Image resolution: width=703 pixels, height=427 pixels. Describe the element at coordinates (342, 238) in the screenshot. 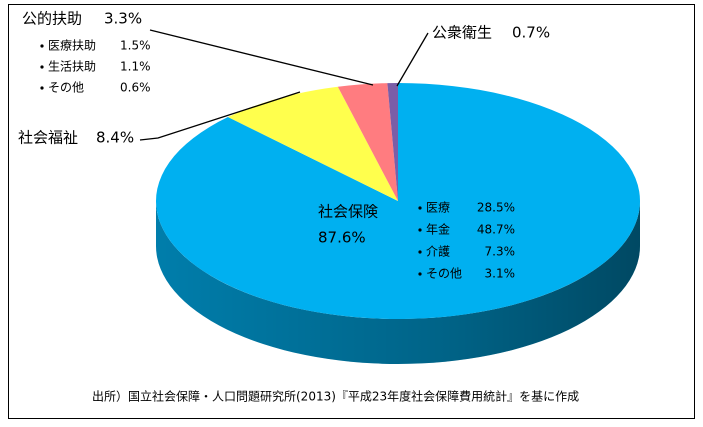

I see `value-label: 87.6%` at that location.